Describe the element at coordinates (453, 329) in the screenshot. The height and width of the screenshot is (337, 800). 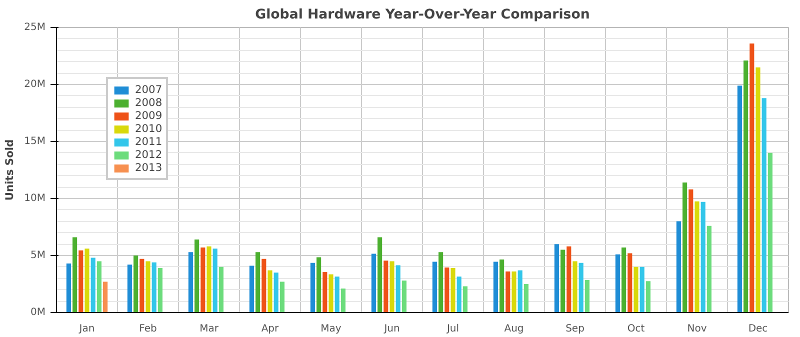
I see `x-tick-label: Jul` at that location.